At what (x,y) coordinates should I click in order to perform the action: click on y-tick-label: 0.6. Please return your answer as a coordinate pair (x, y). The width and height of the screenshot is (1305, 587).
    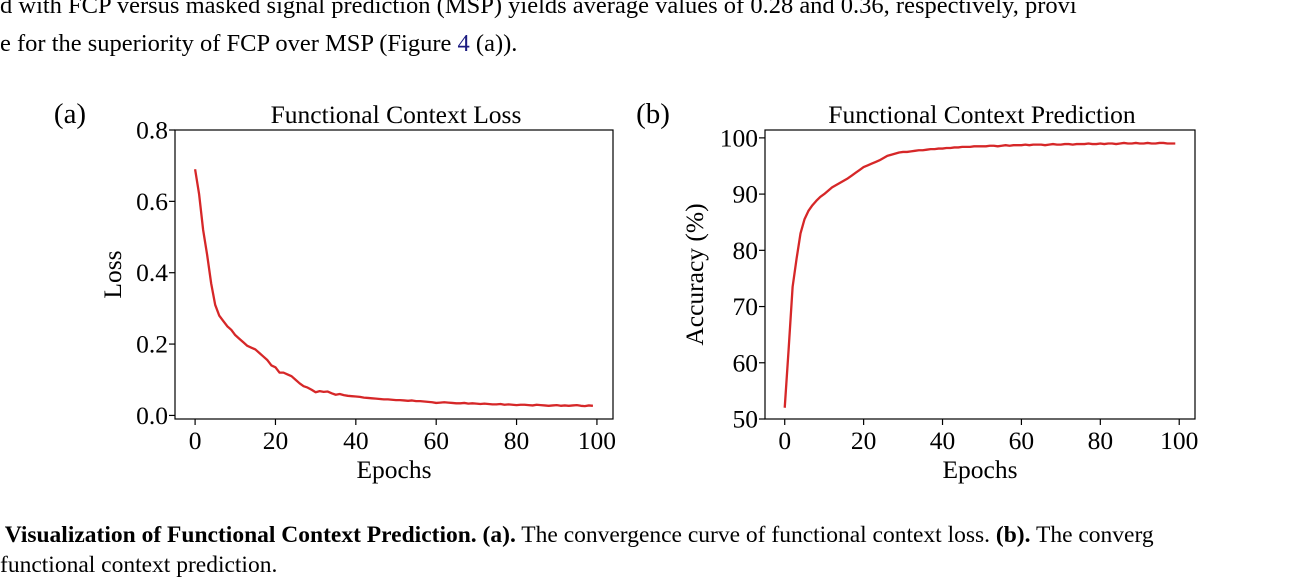
    Looking at the image, I should click on (152, 201).